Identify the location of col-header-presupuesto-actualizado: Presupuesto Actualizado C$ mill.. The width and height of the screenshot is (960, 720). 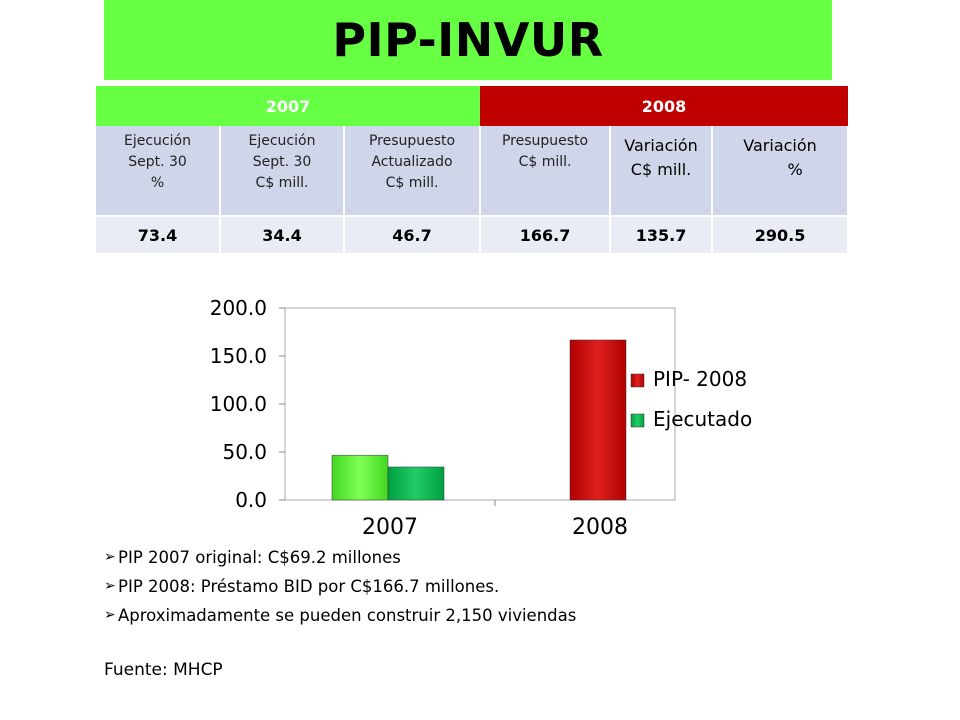
(413, 171).